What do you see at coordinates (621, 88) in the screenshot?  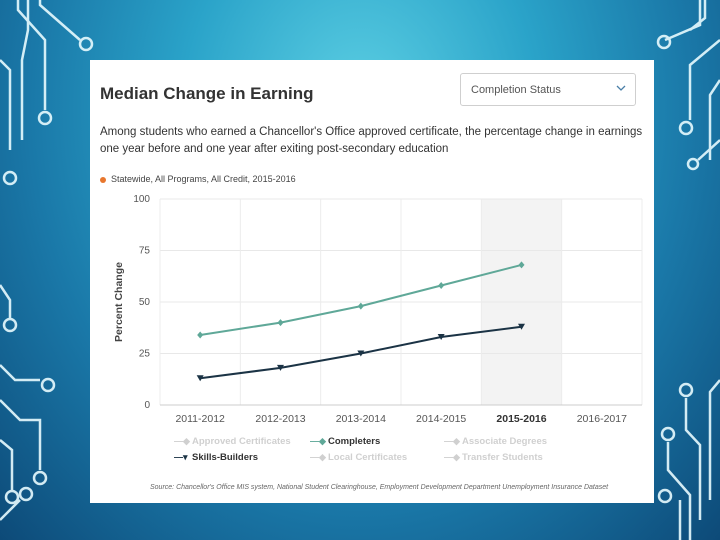 I see `chevron-down-icon` at bounding box center [621, 88].